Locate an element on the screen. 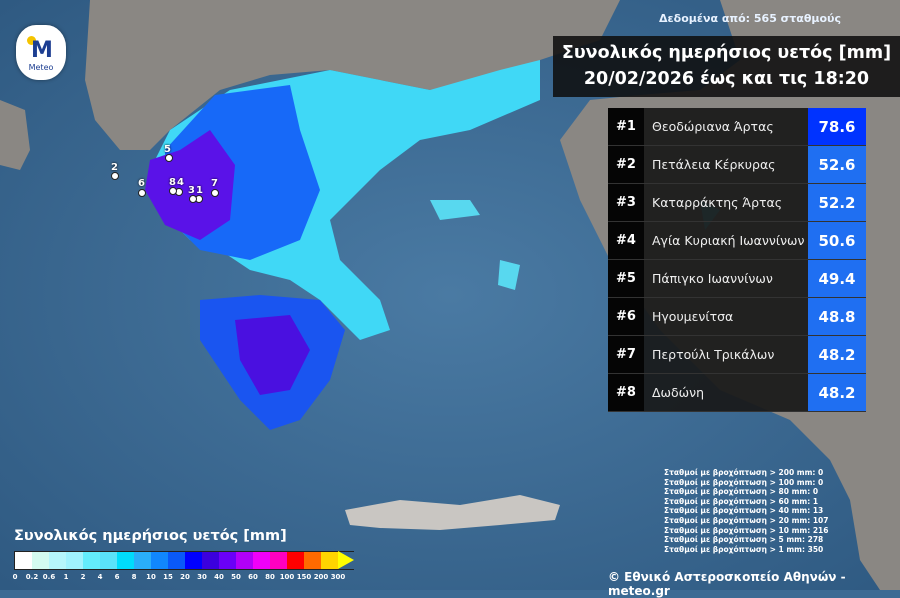  station-name: Πετάλεια Κέρκυρας is located at coordinates (726, 164).